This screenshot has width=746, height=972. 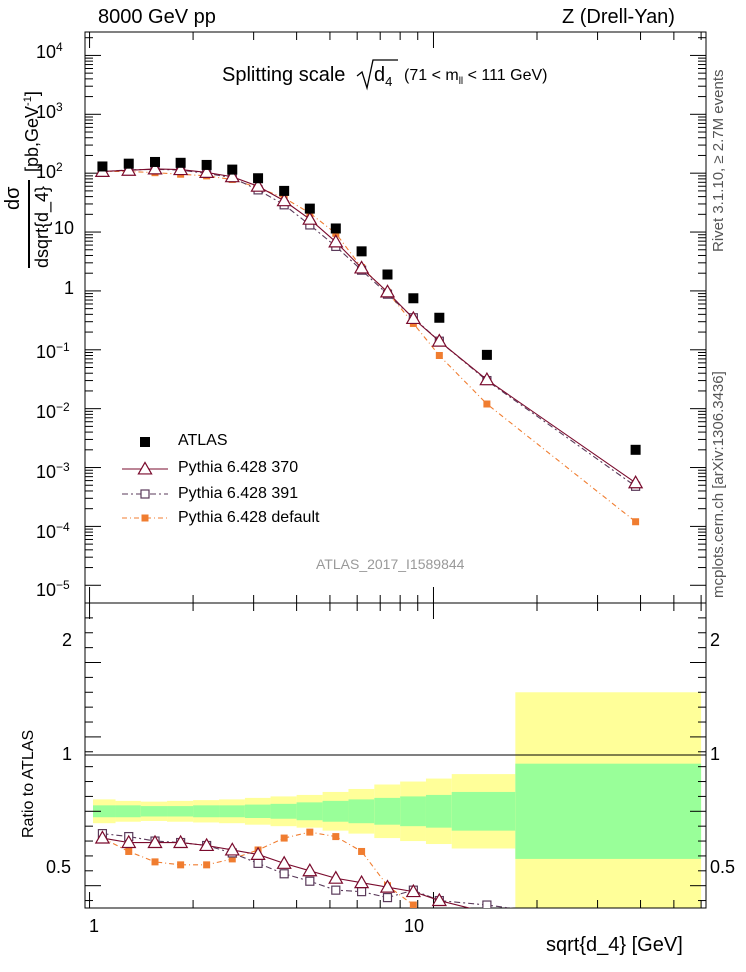 I want to click on ratio-tick-label-05: 0.5, so click(x=59, y=867).